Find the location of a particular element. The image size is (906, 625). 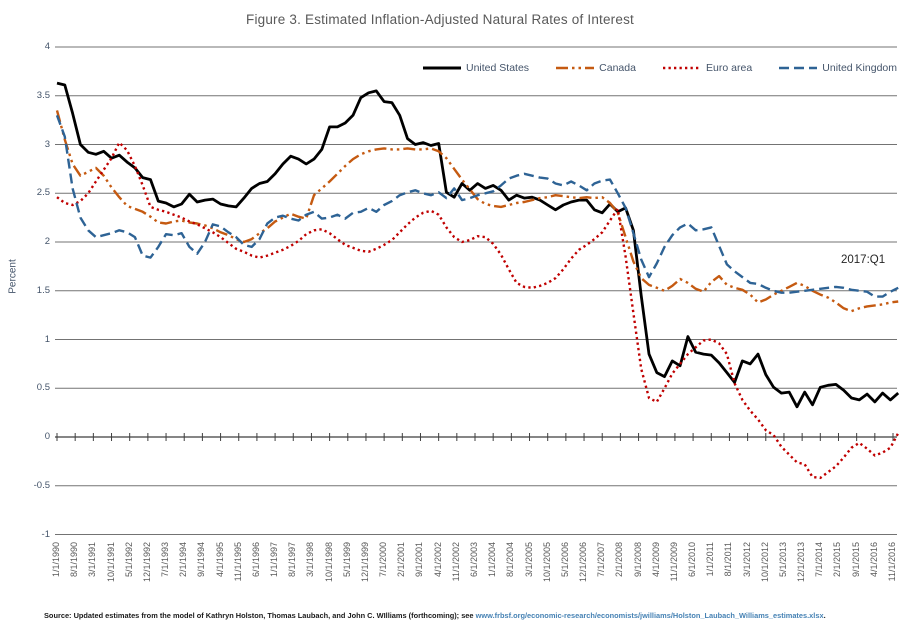

x-tick-label: 8/1/1997 is located at coordinates (292, 560).